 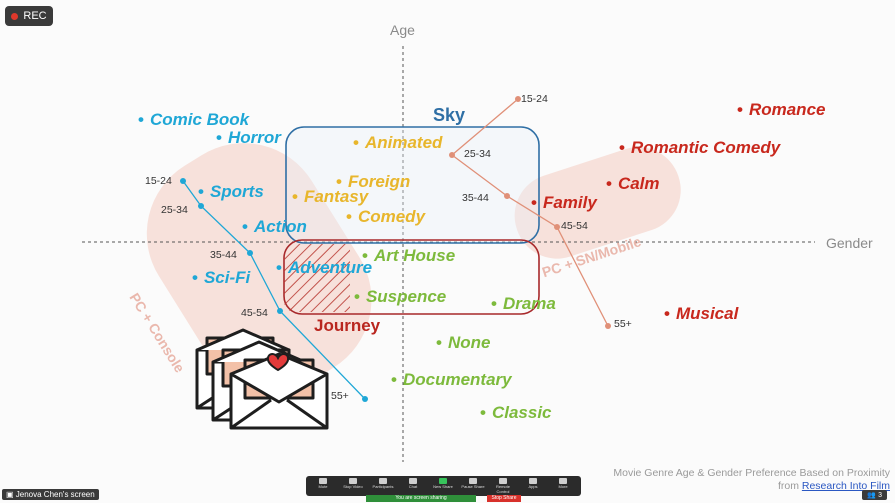 I want to click on genre-suspence: • Suspence, so click(x=400, y=296).